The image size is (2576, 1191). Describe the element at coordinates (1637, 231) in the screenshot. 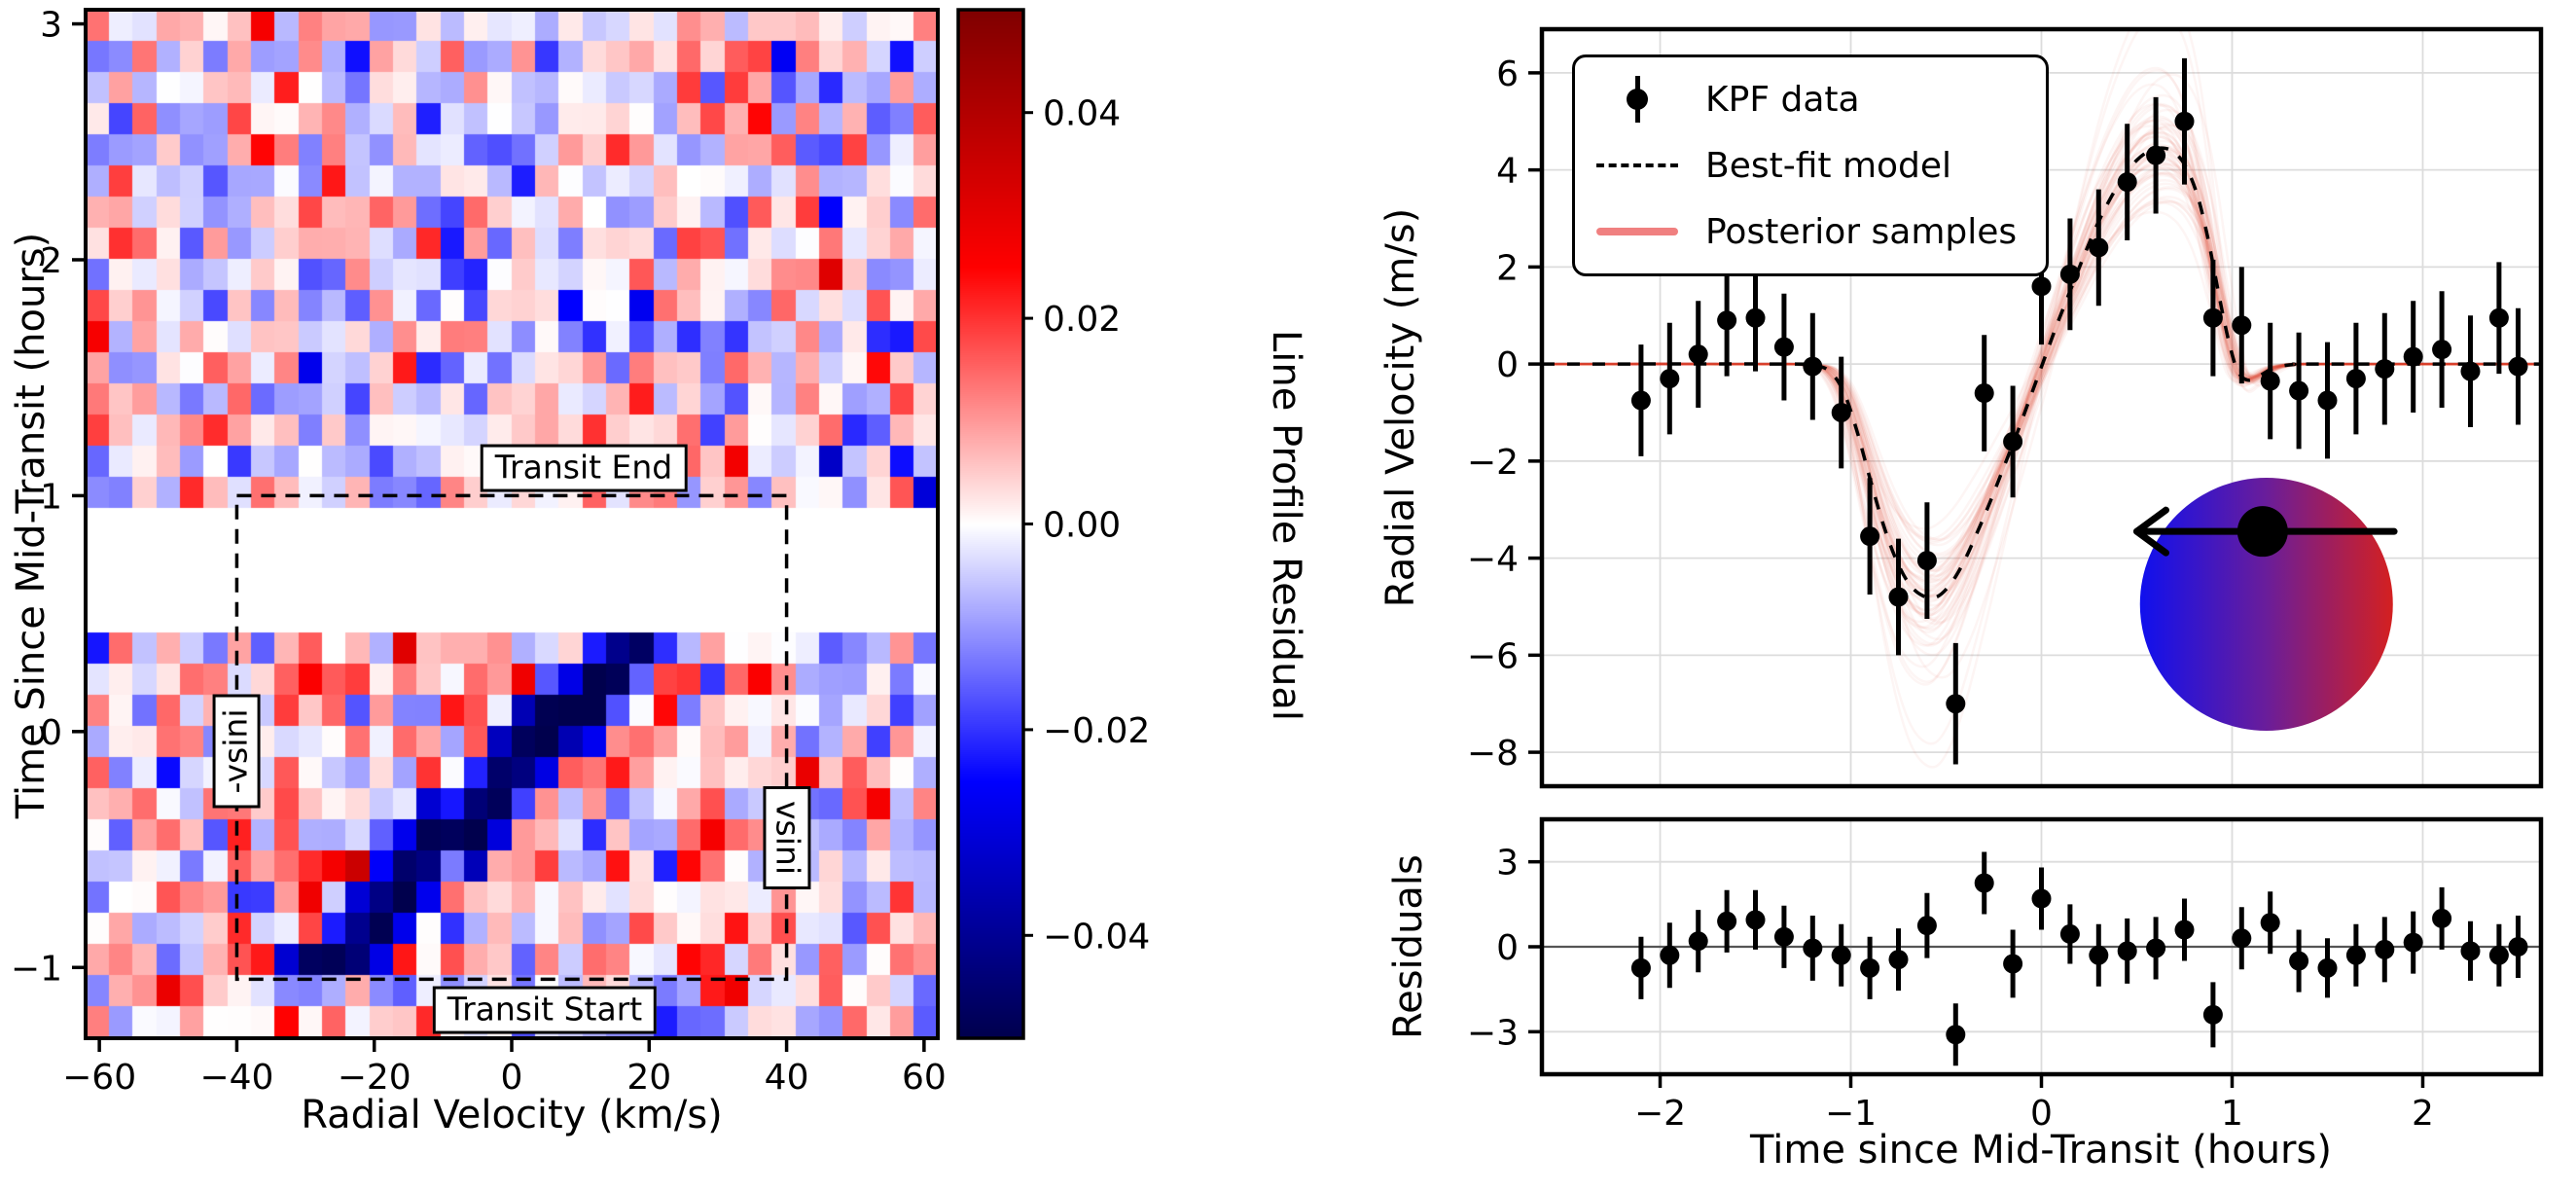

I see `thick-line-icon` at that location.